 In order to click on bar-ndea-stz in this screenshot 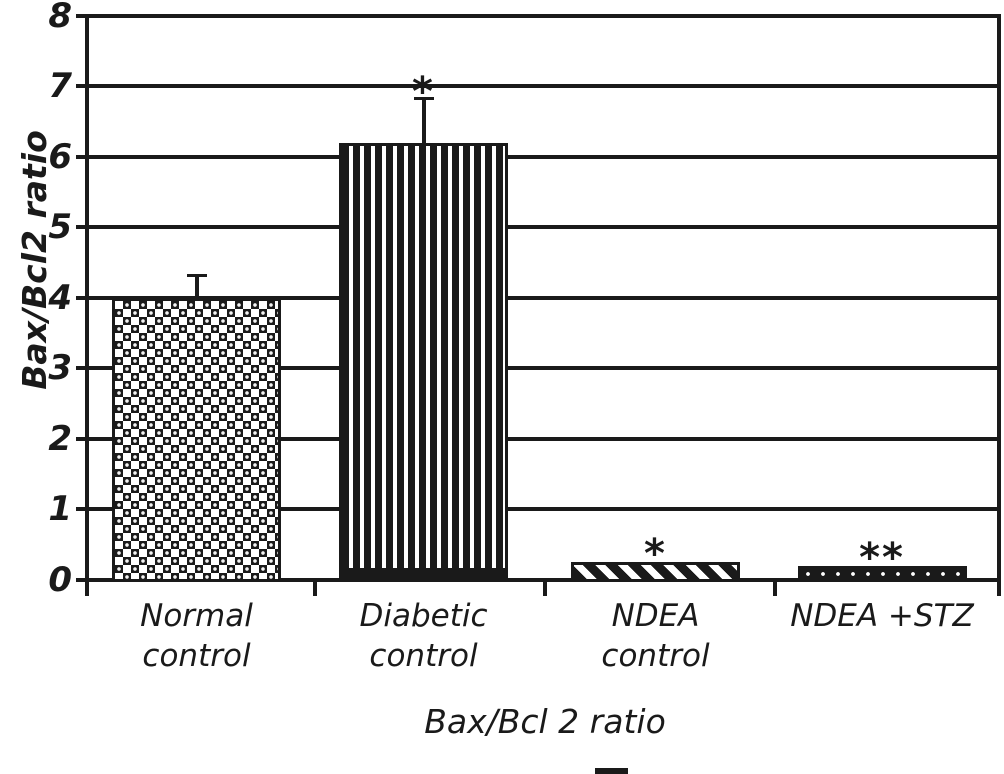, I will do `click(882, 573)`.